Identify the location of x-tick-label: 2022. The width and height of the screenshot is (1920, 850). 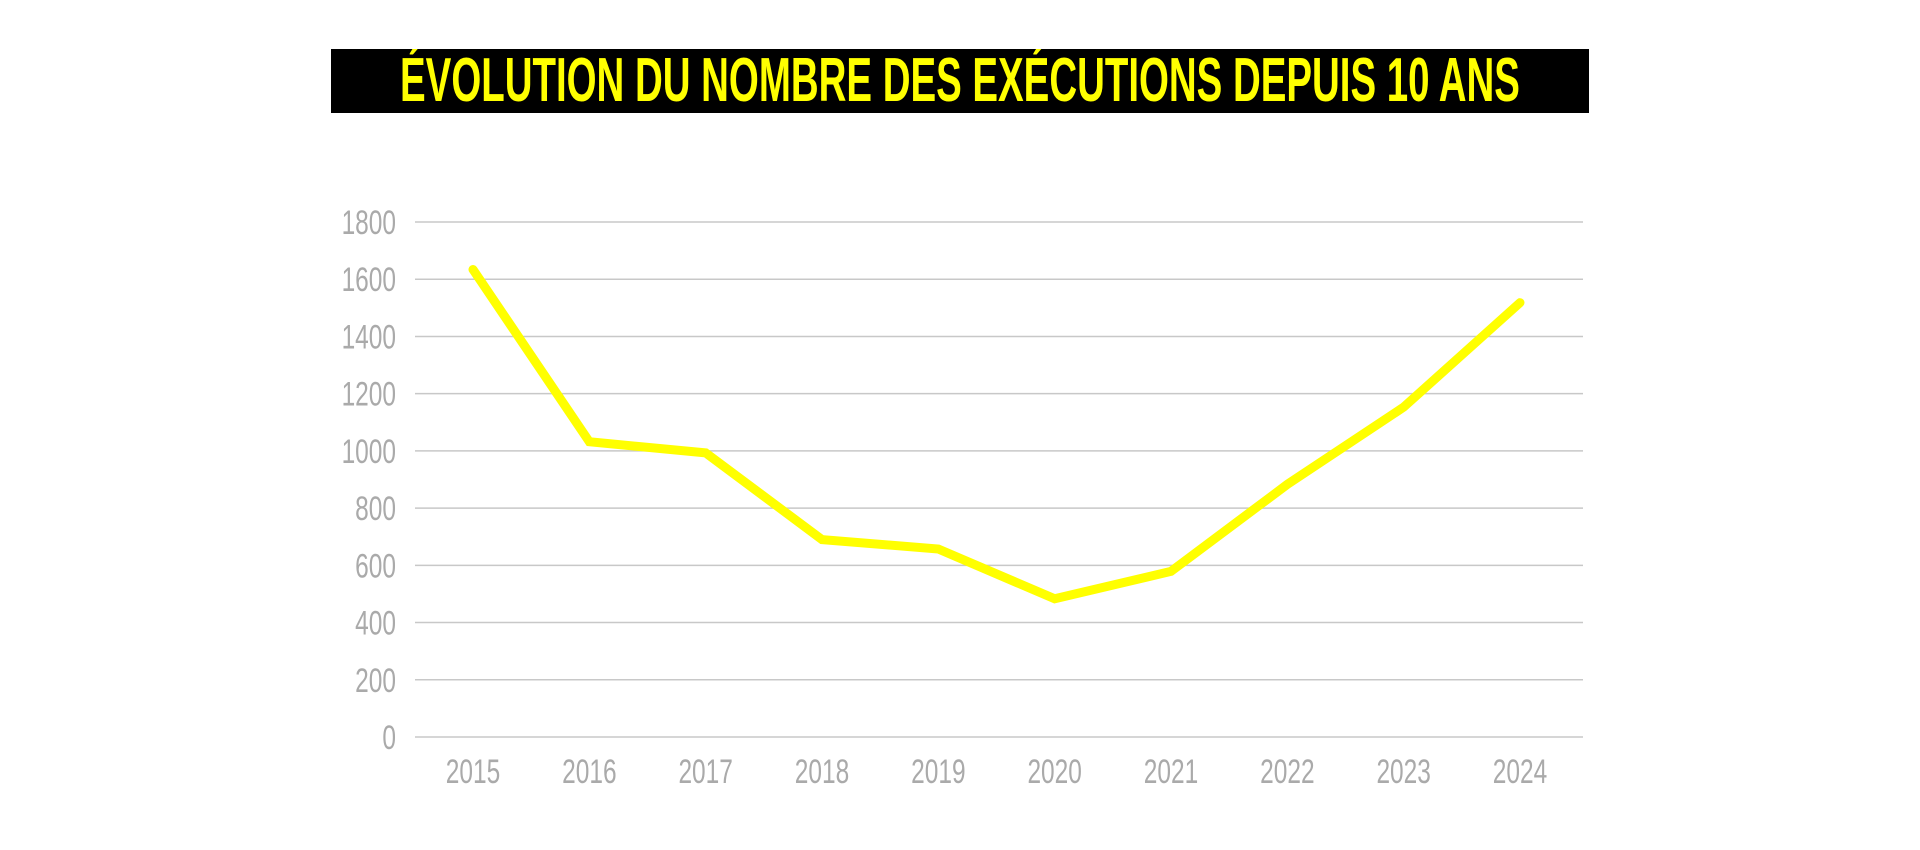
(1287, 772).